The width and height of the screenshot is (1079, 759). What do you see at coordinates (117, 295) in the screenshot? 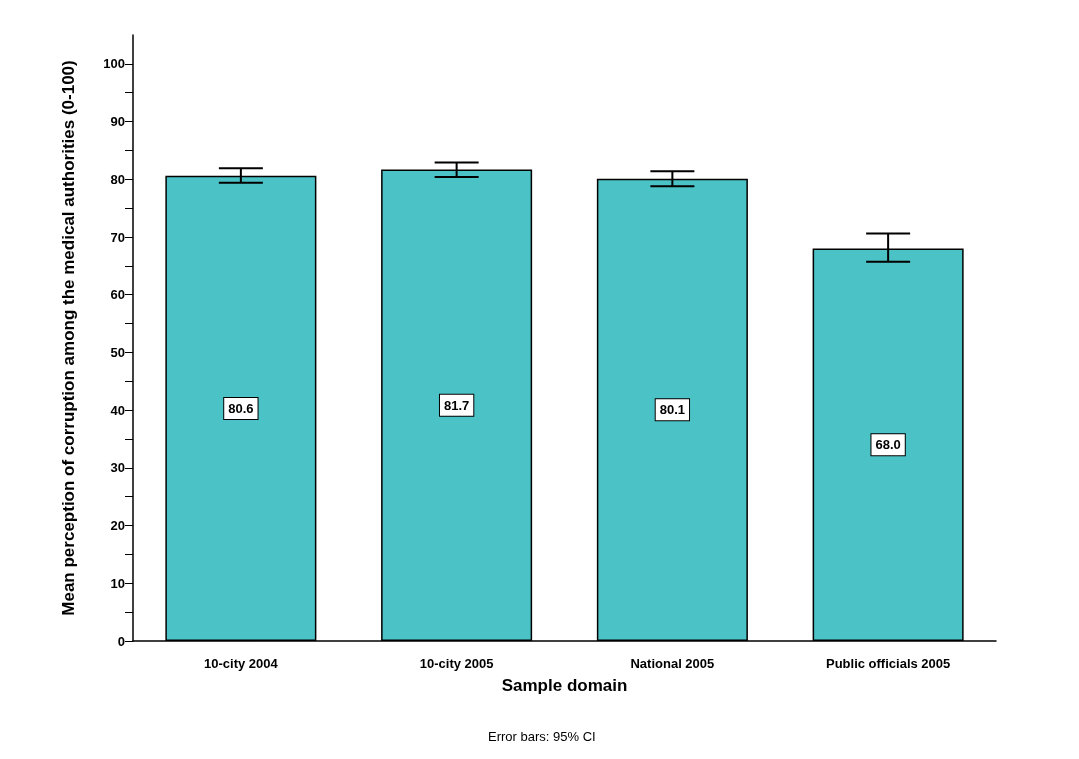
I see `y-tick-label: 60` at bounding box center [117, 295].